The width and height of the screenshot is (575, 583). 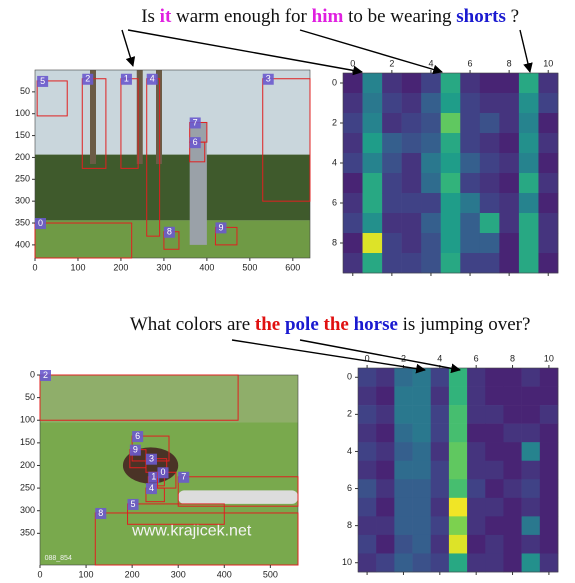 I want to click on question-word: wearing, so click(x=421, y=16).